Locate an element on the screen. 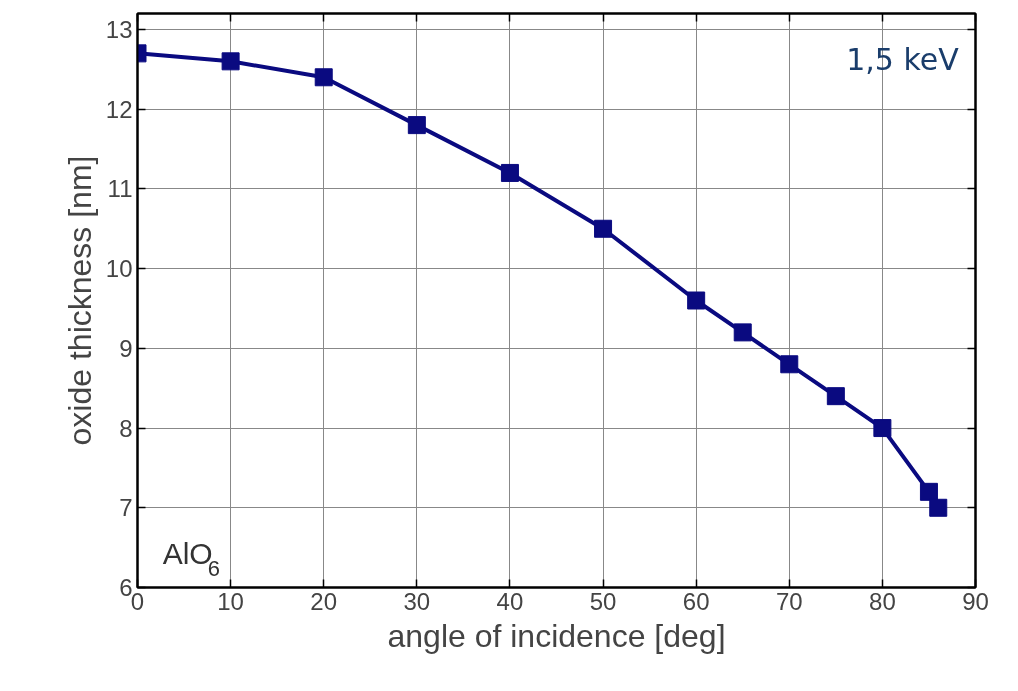 The width and height of the screenshot is (1018, 691). y-tick-label: 8 is located at coordinates (126, 428).